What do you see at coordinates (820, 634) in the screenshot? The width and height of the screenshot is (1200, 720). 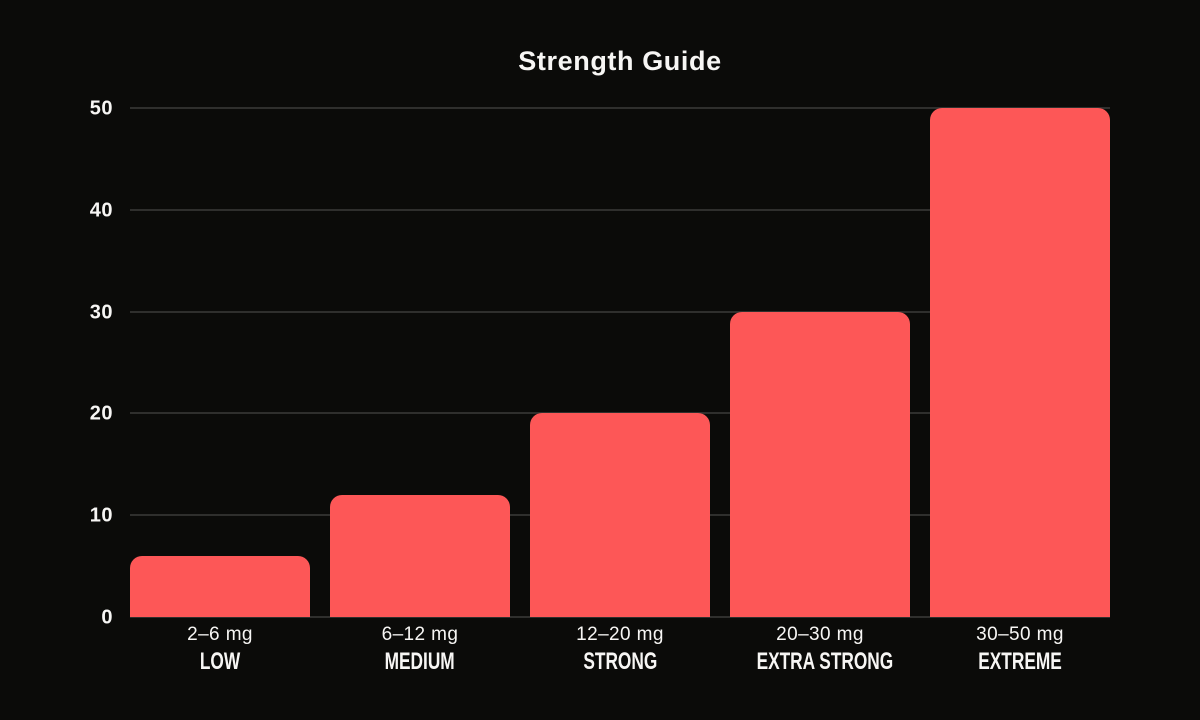 I see `dose-range-label: 20–30 mg` at bounding box center [820, 634].